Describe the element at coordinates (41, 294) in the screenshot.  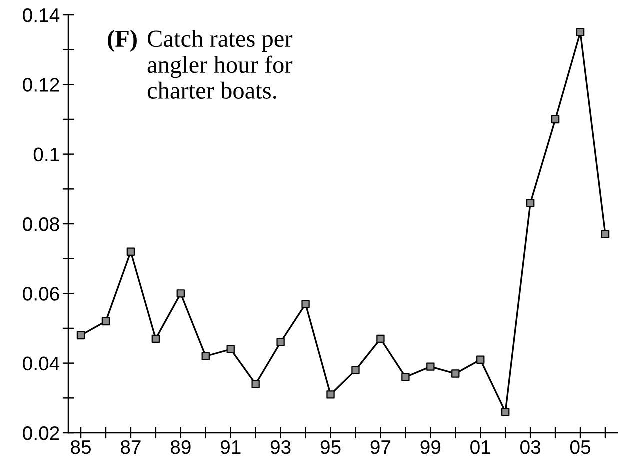
I see `y-tick-label: 0.06` at that location.